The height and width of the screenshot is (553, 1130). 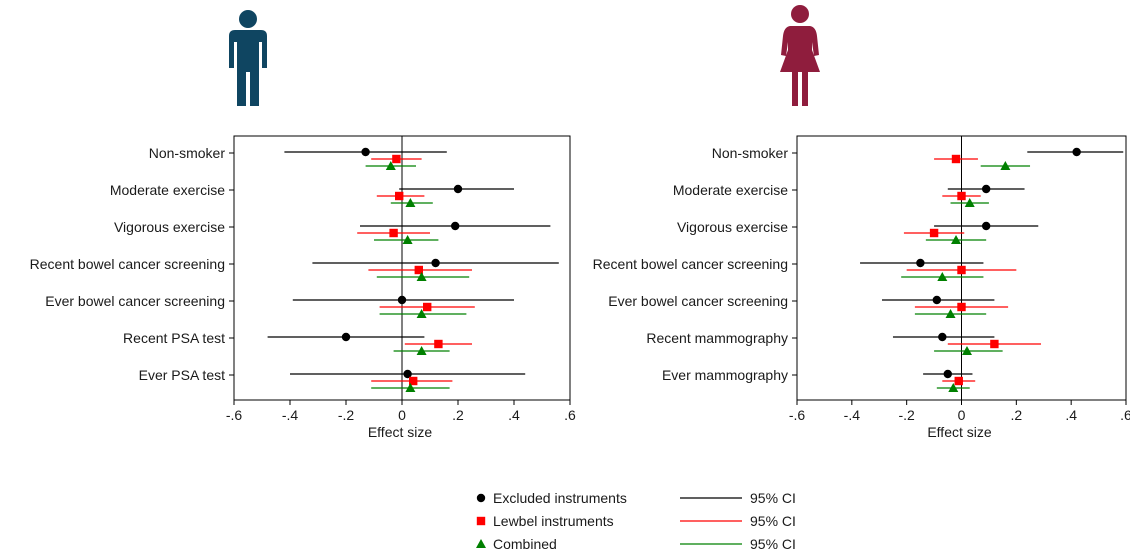 What do you see at coordinates (553, 521) in the screenshot?
I see `legend-label: Lewbel instruments` at bounding box center [553, 521].